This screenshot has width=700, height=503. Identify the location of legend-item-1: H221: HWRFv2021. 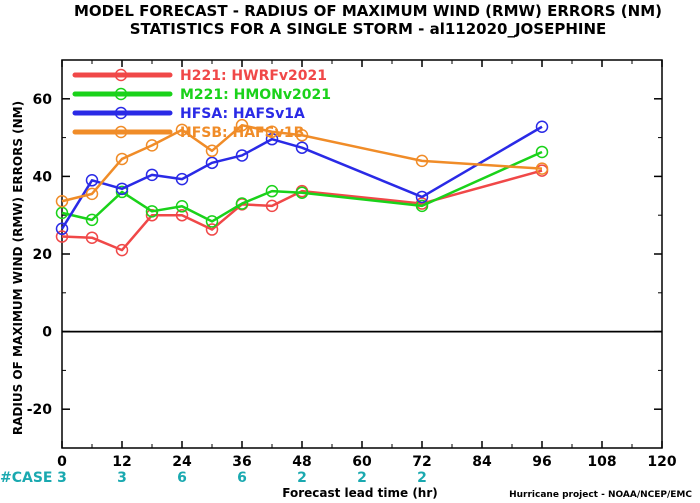
(199, 76).